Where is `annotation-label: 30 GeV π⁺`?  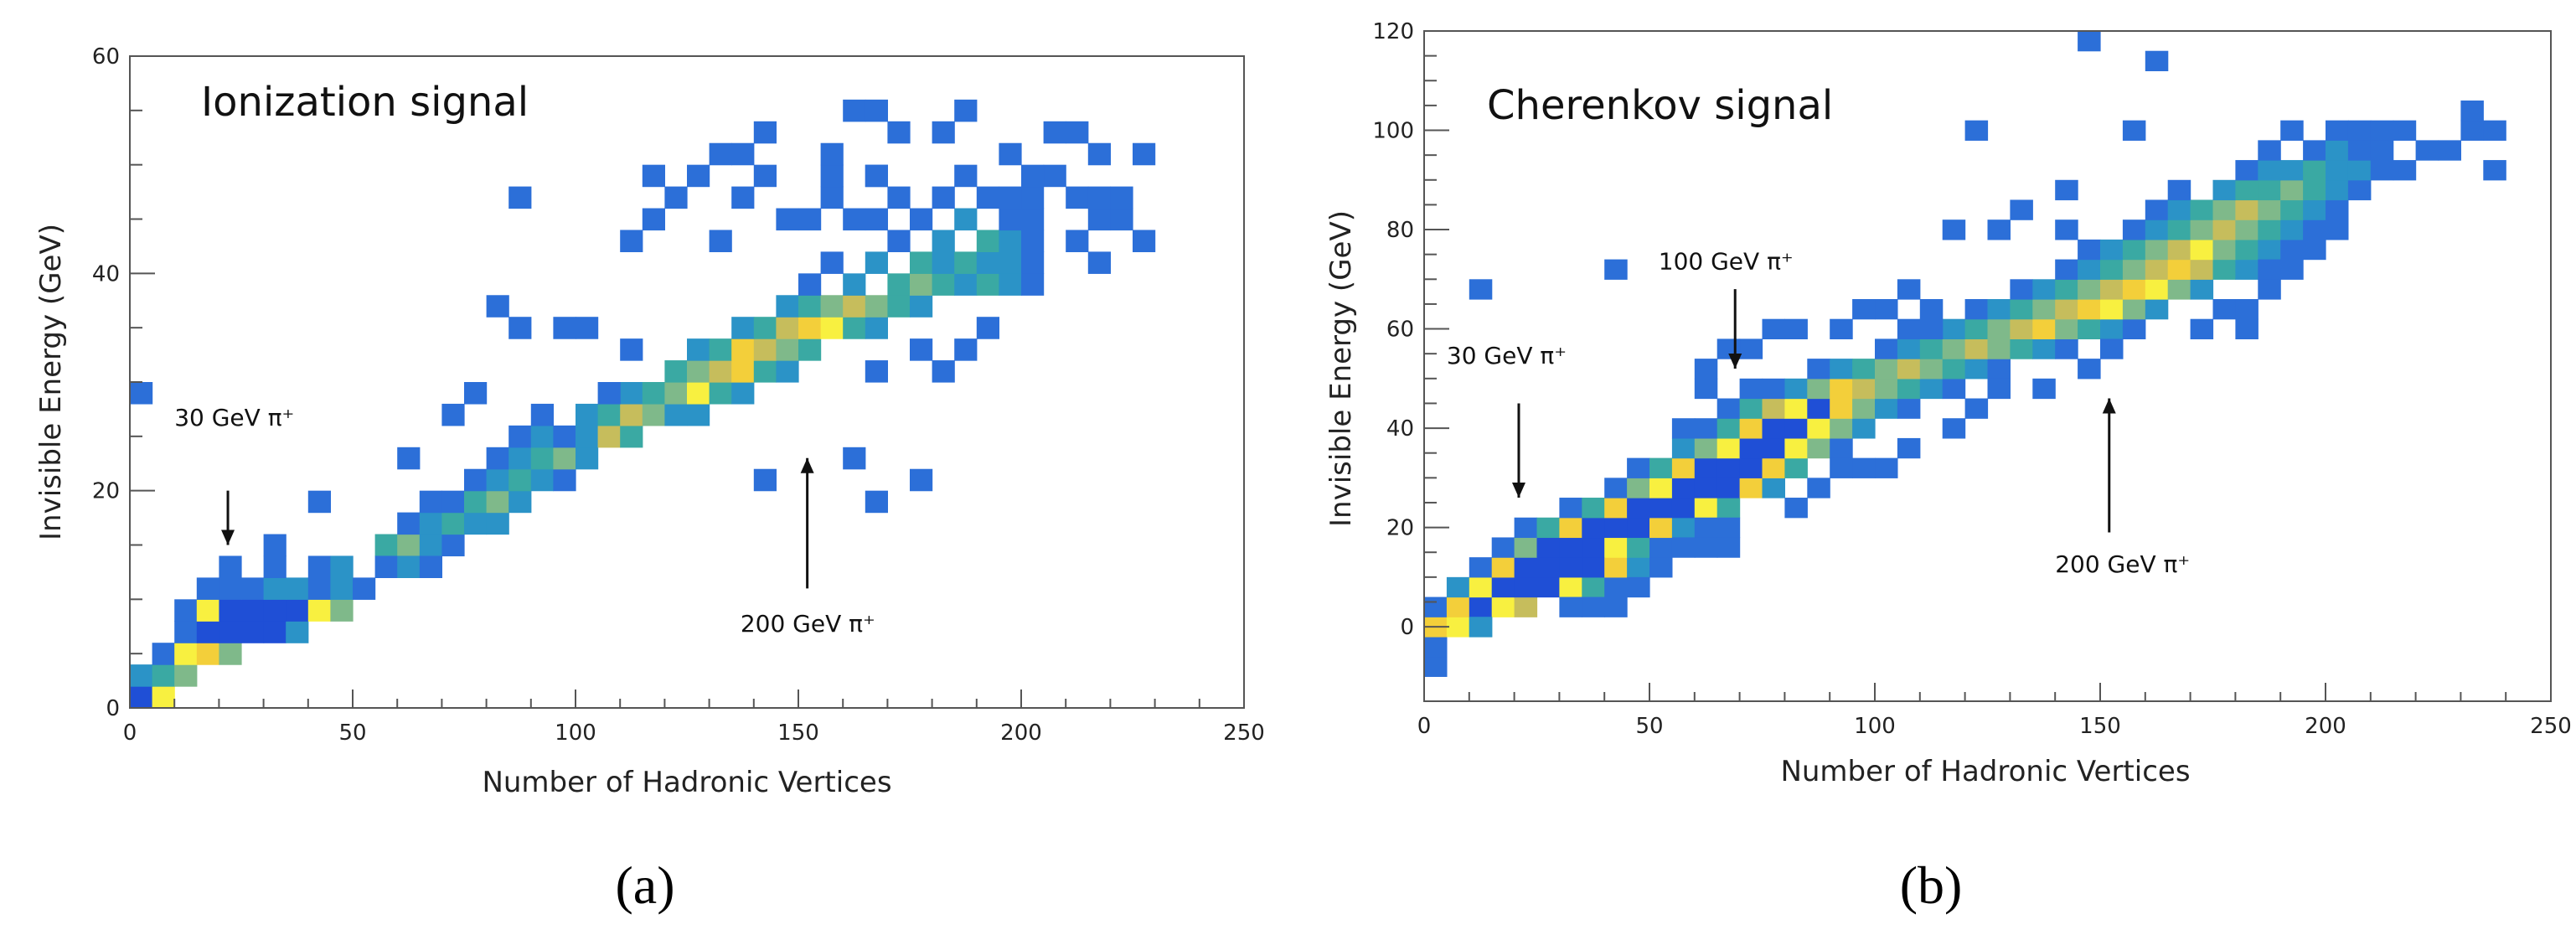 annotation-label: 30 GeV π⁺ is located at coordinates (234, 417).